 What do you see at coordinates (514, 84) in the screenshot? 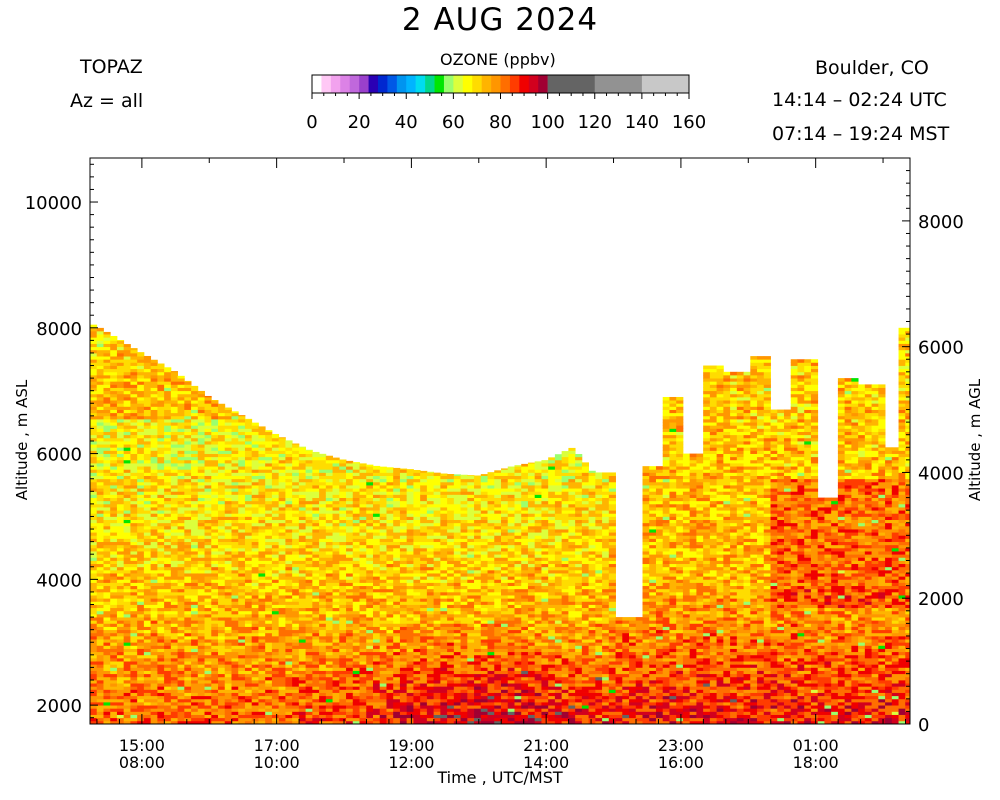
I see `colorbar-segment` at bounding box center [514, 84].